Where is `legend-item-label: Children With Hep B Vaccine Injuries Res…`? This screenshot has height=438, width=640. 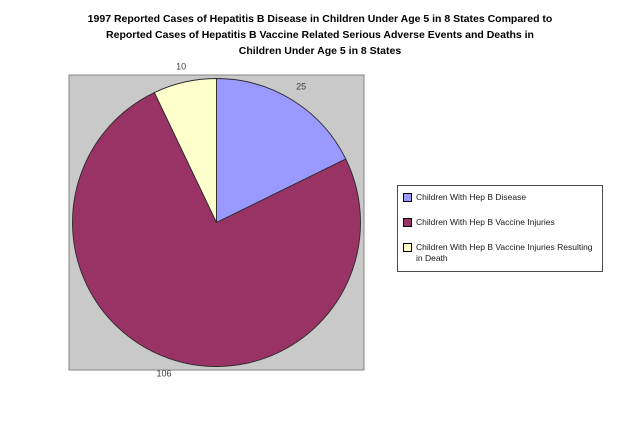 legend-item-label: Children With Hep B Vaccine Injuries Res… is located at coordinates (504, 252).